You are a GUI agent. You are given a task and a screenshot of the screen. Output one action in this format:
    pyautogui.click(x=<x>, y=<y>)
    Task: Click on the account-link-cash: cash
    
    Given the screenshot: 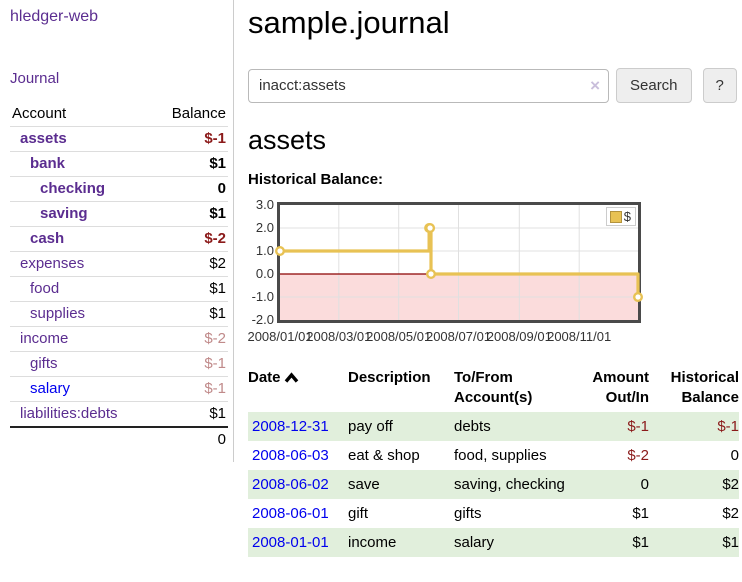 What is the action you would take?
    pyautogui.click(x=47, y=238)
    